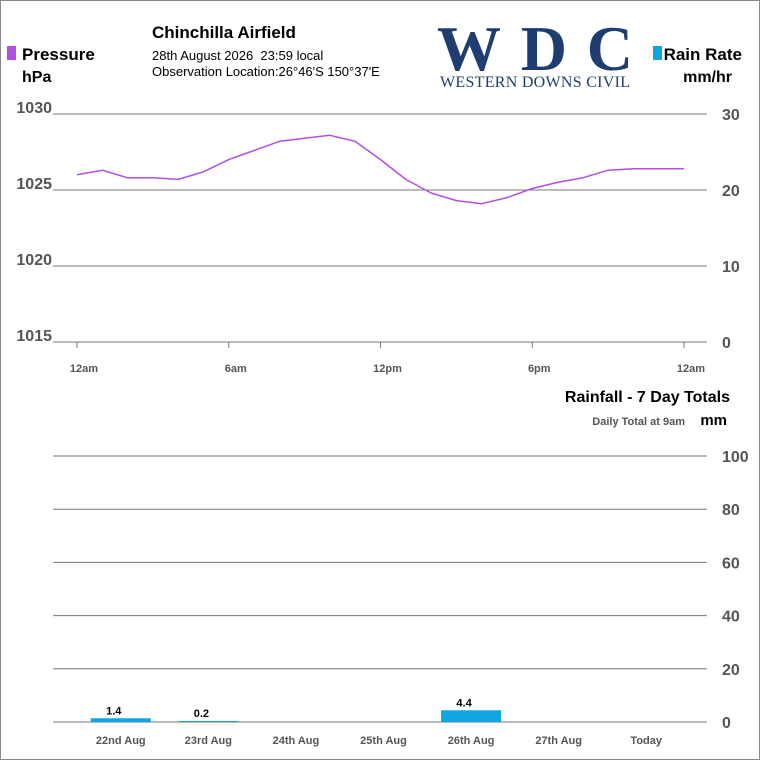  I want to click on y-tick-label: 1025, so click(34, 184).